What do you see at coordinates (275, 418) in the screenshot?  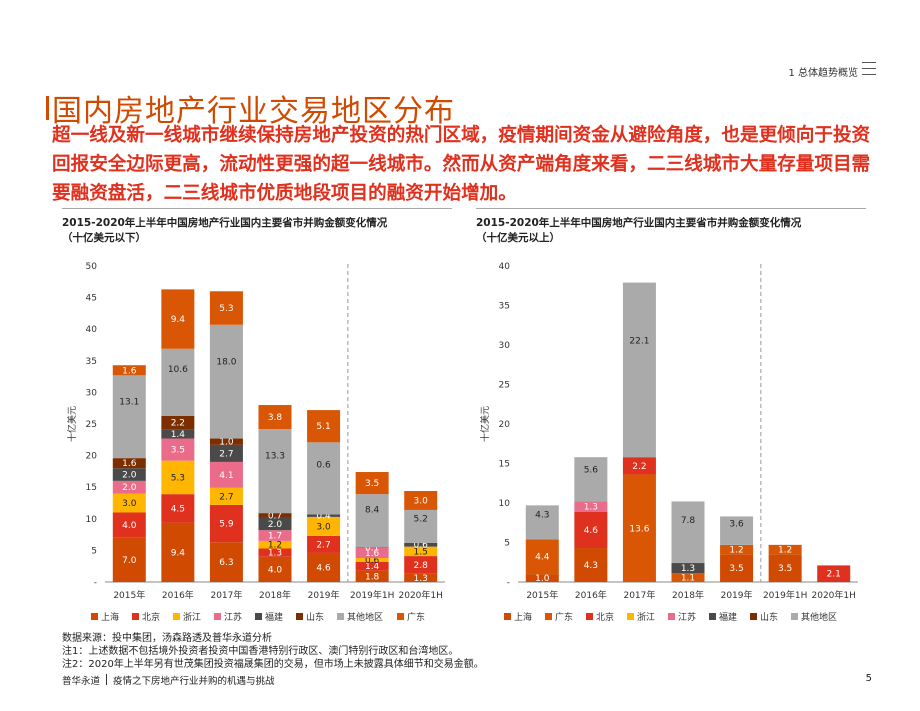 I see `data-label: 3.8` at bounding box center [275, 418].